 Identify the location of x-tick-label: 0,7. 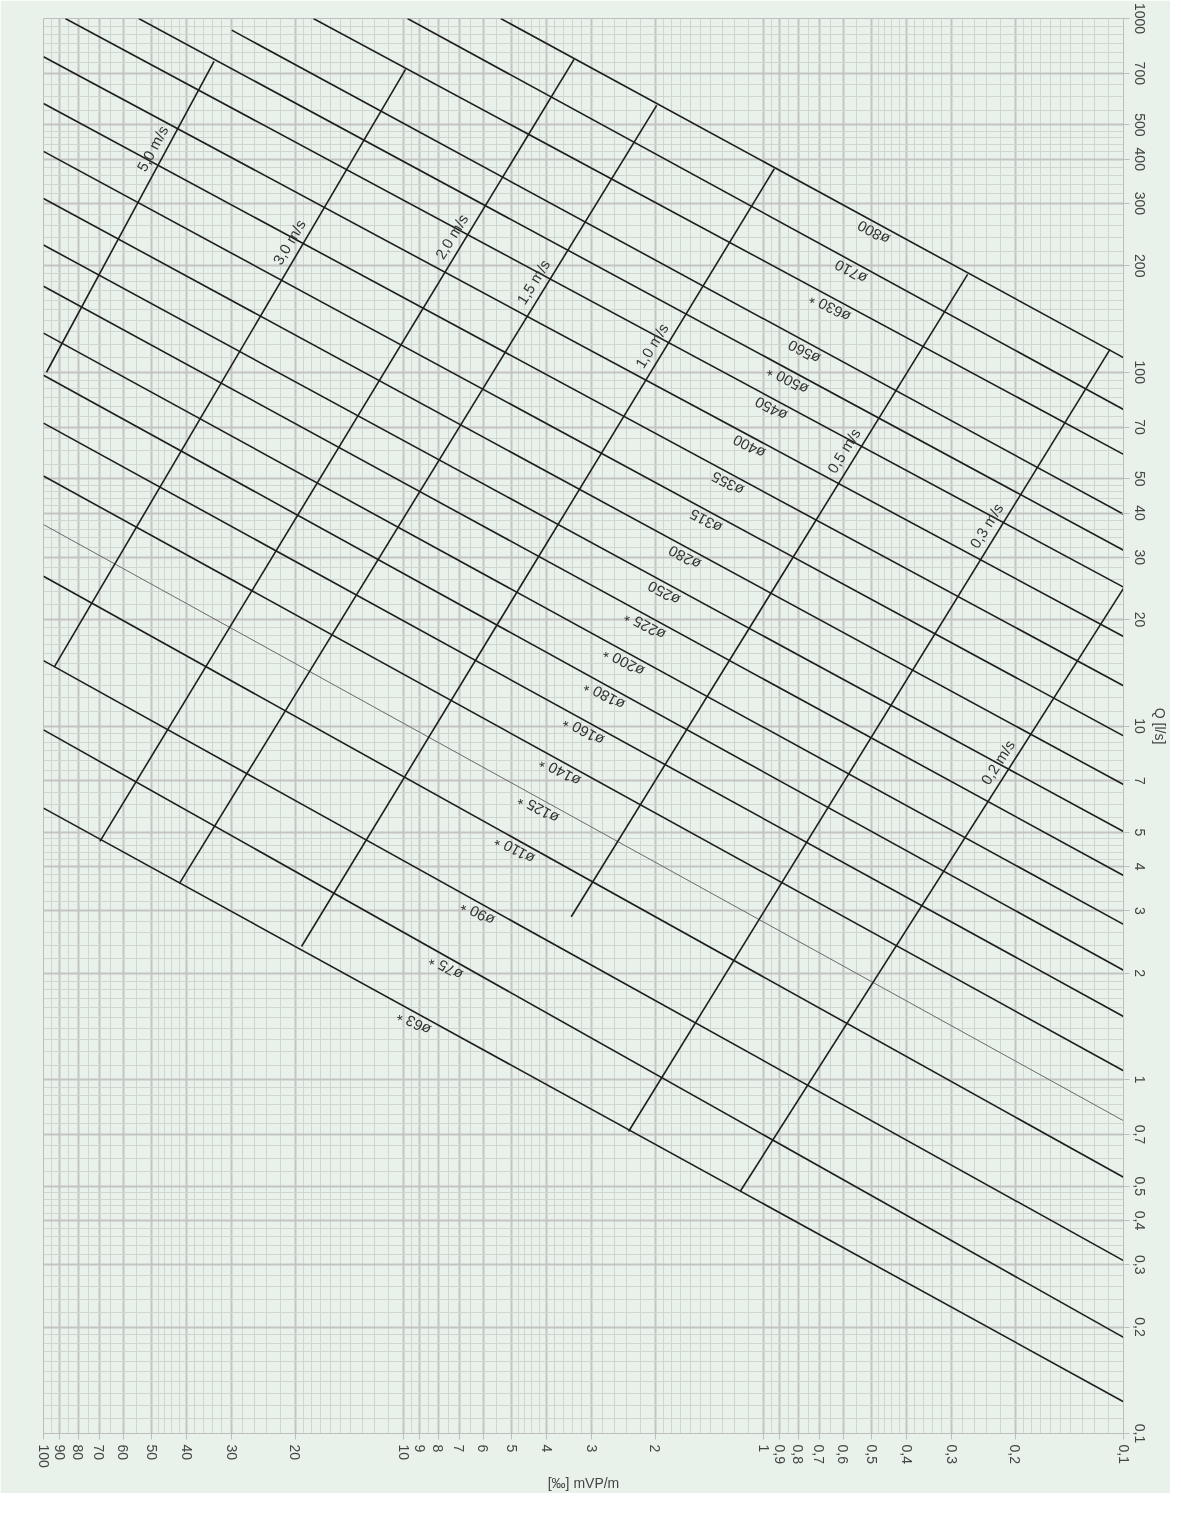
(819, 1454).